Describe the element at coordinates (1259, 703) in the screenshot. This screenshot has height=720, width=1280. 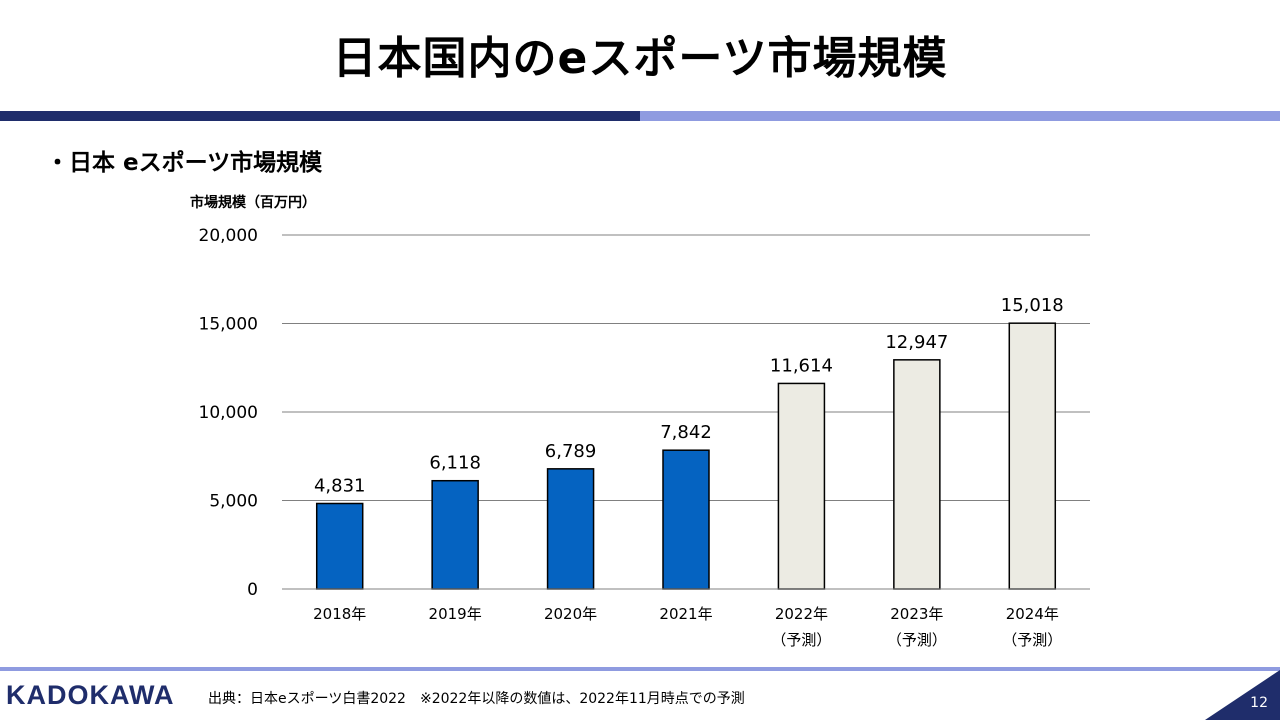
I see `page-number: 12` at that location.